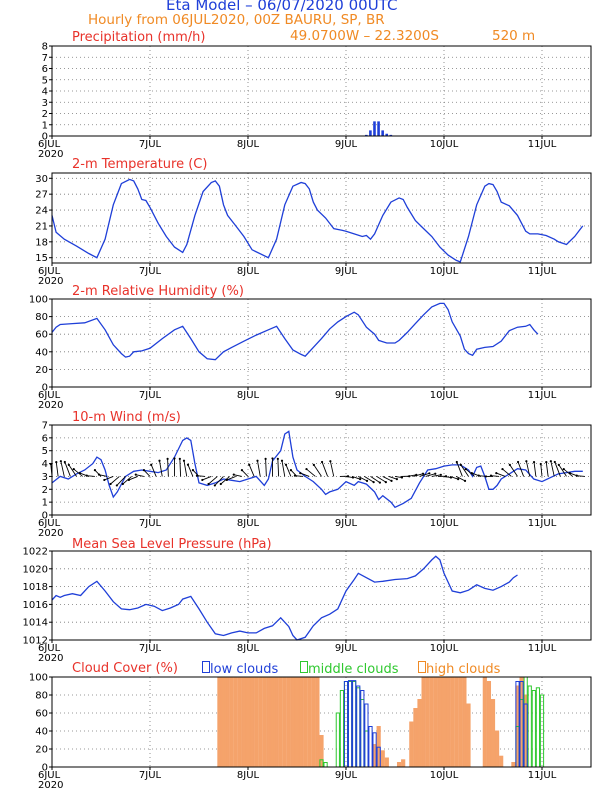  What do you see at coordinates (41, 242) in the screenshot?
I see `y-tick-label: 18` at bounding box center [41, 242].